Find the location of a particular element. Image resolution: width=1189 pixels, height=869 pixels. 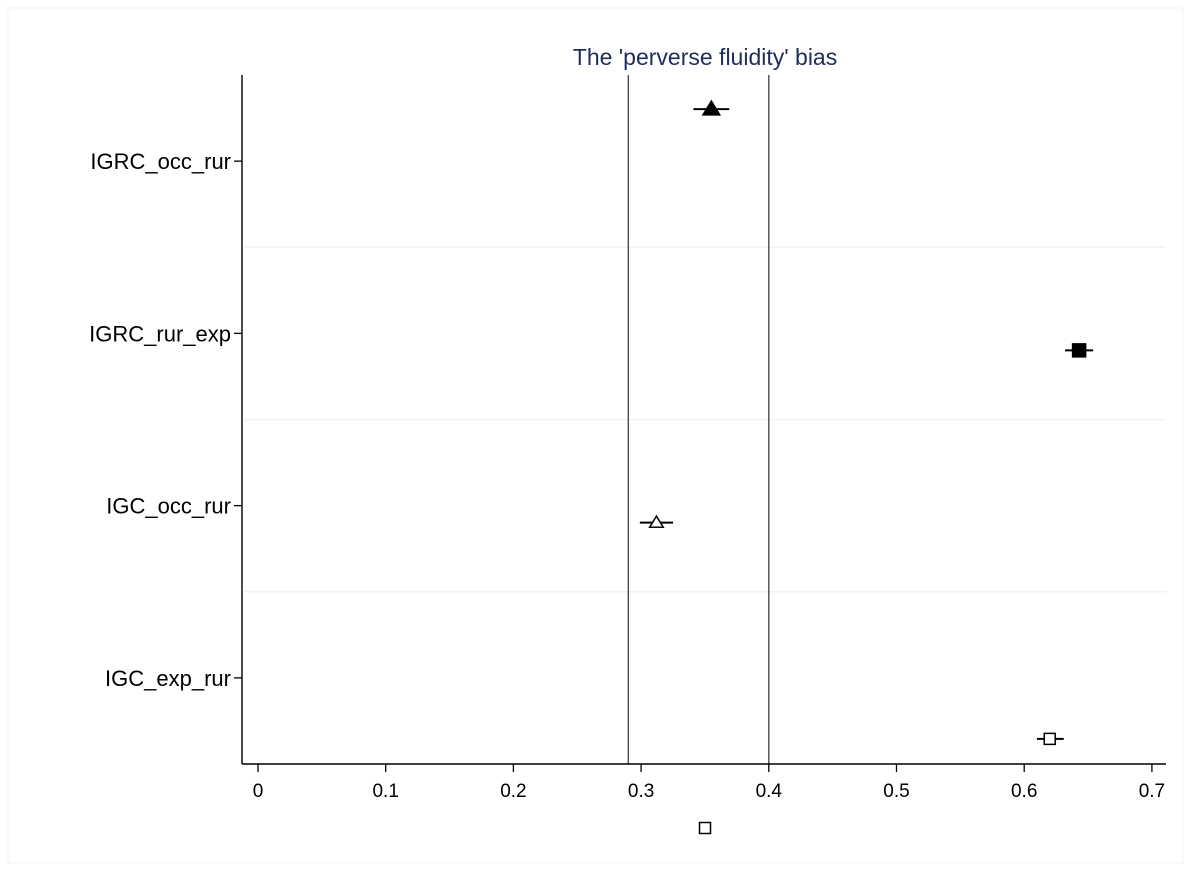

y-category-label: IGRC_rur_exp is located at coordinates (160, 333).